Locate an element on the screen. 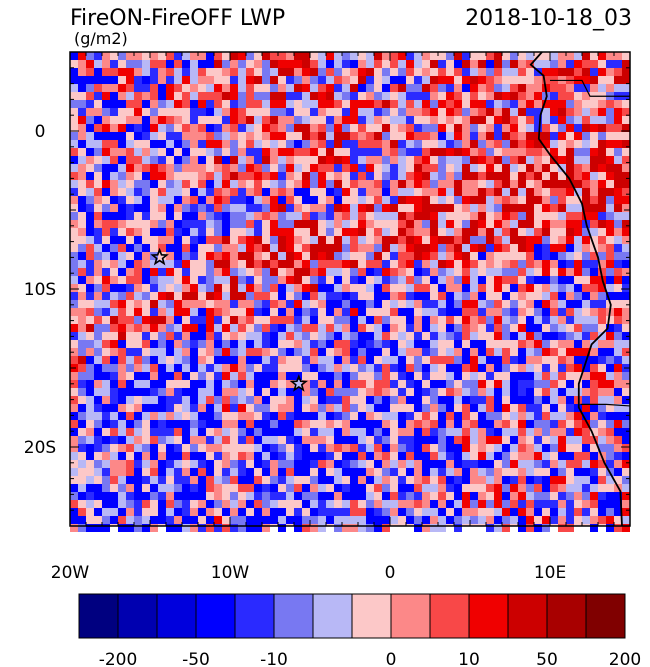  colorbar: -200 -50 -10 0 10 50 200 is located at coordinates (359, 630).